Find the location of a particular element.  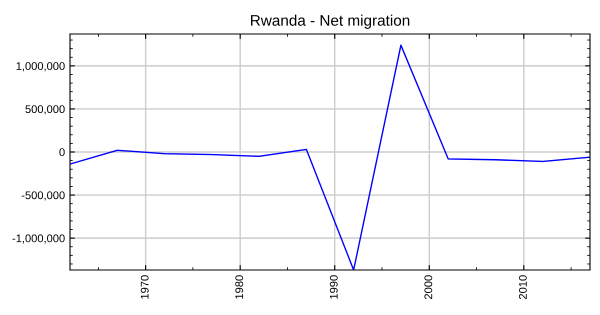

chart-title: Rwanda - Net migration is located at coordinates (330, 21).